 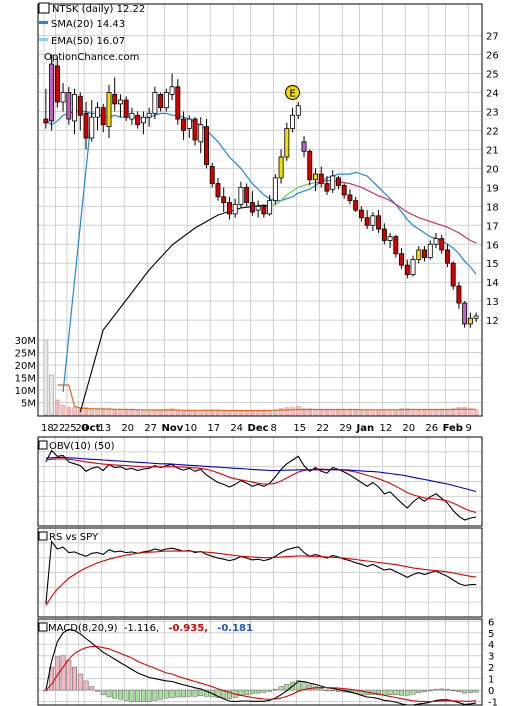 What do you see at coordinates (25, 391) in the screenshot?
I see `volume-y-tick-label: 10M` at bounding box center [25, 391].